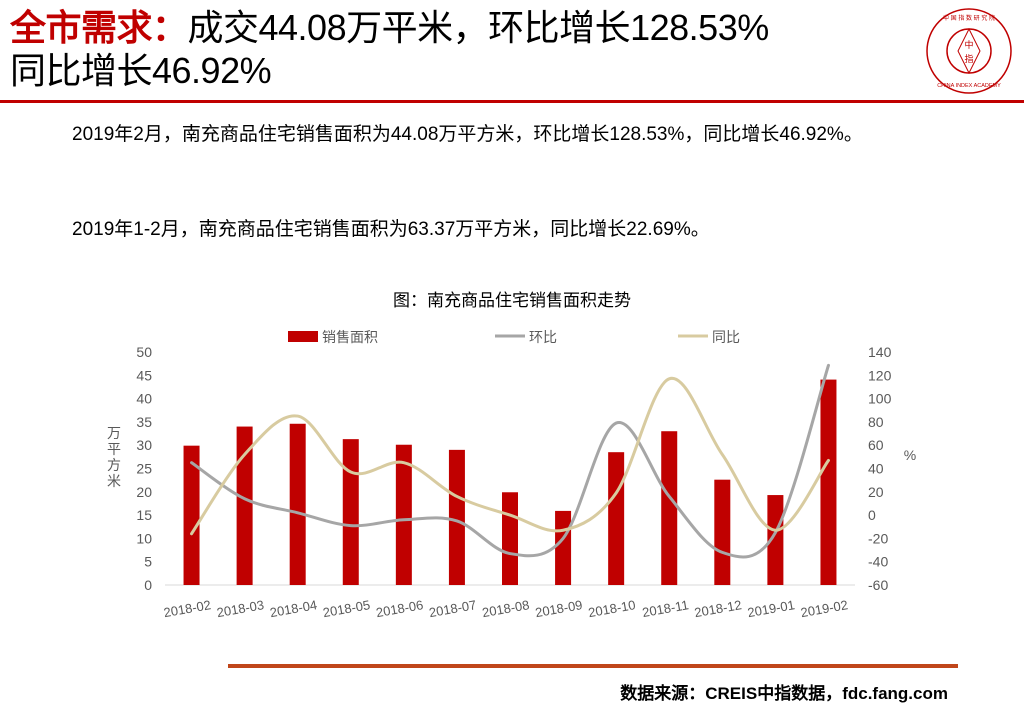  I want to click on bottom-divider, so click(593, 666).